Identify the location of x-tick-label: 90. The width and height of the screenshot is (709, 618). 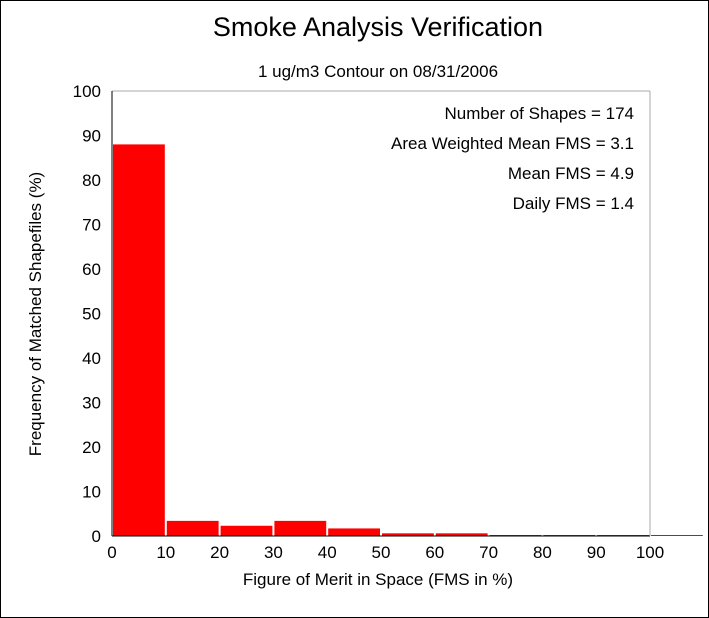
(596, 552).